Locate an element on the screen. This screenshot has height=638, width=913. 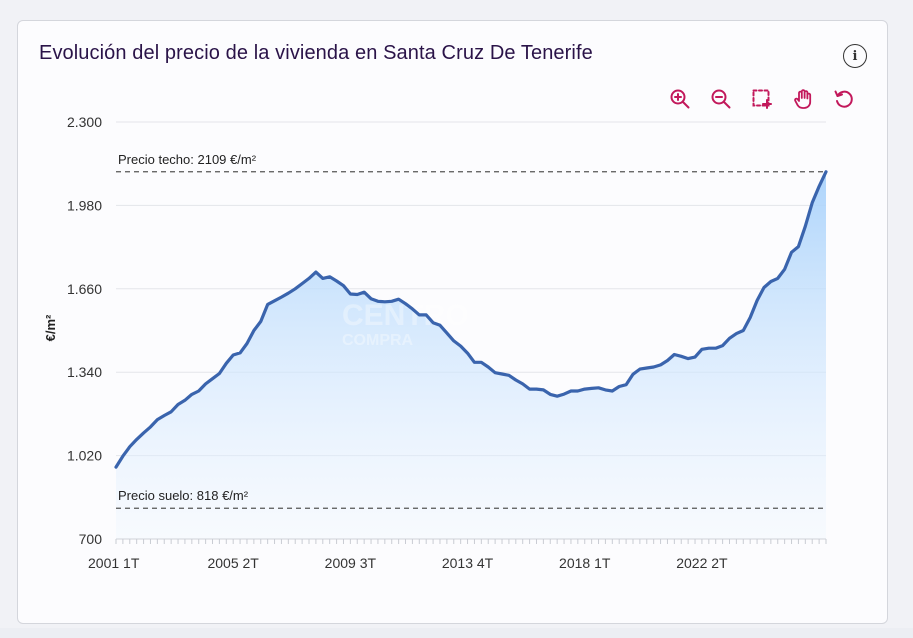
y-tick-label: 1.020 is located at coordinates (84, 456).